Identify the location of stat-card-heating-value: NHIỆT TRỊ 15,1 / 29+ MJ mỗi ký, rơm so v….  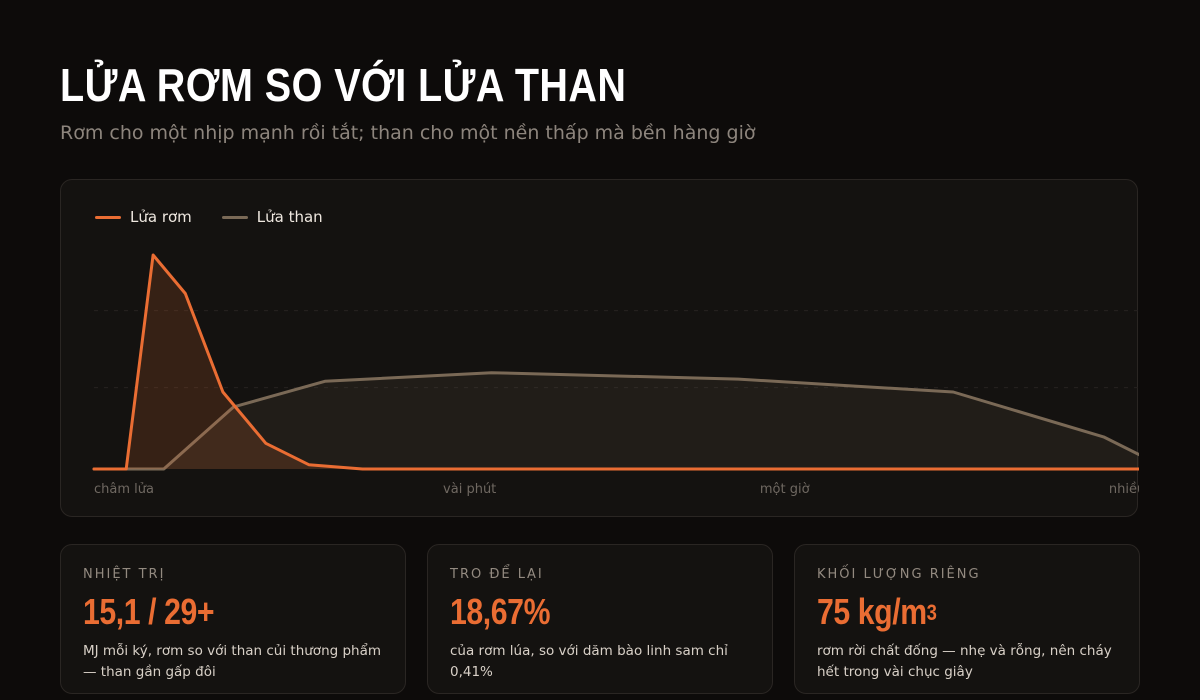
(233, 619).